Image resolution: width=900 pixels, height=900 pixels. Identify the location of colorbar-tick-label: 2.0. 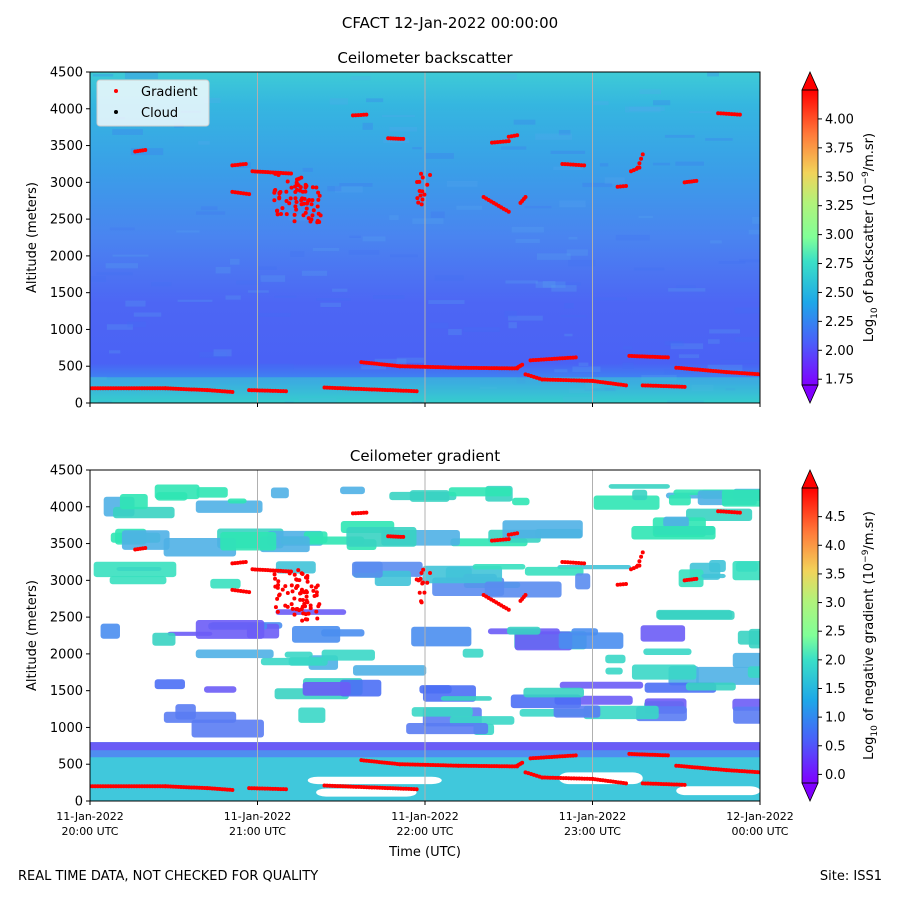
(835, 660).